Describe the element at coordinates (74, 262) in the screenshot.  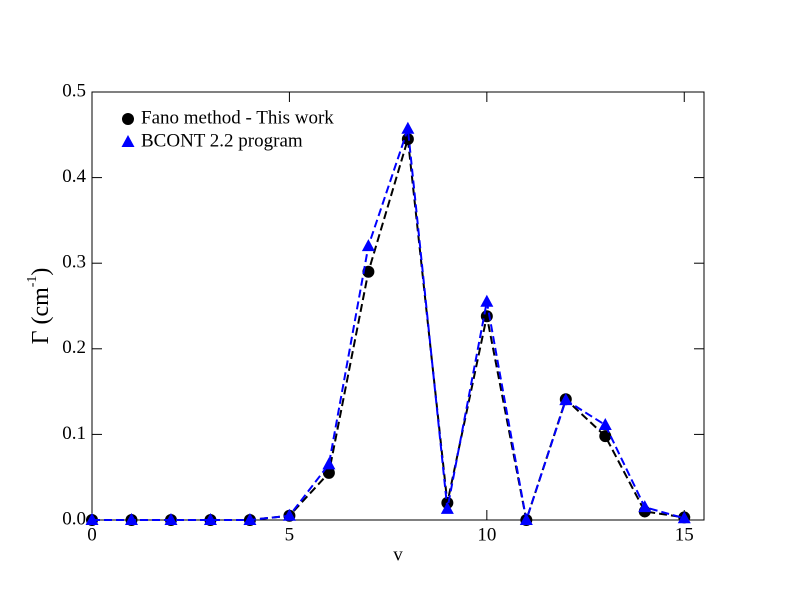
I see `y-tick-label: 0.3` at that location.